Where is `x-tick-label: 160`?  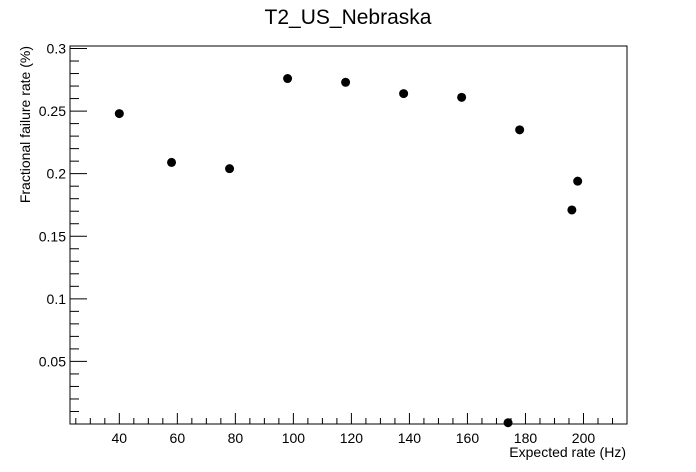 x-tick-label: 160 is located at coordinates (468, 438).